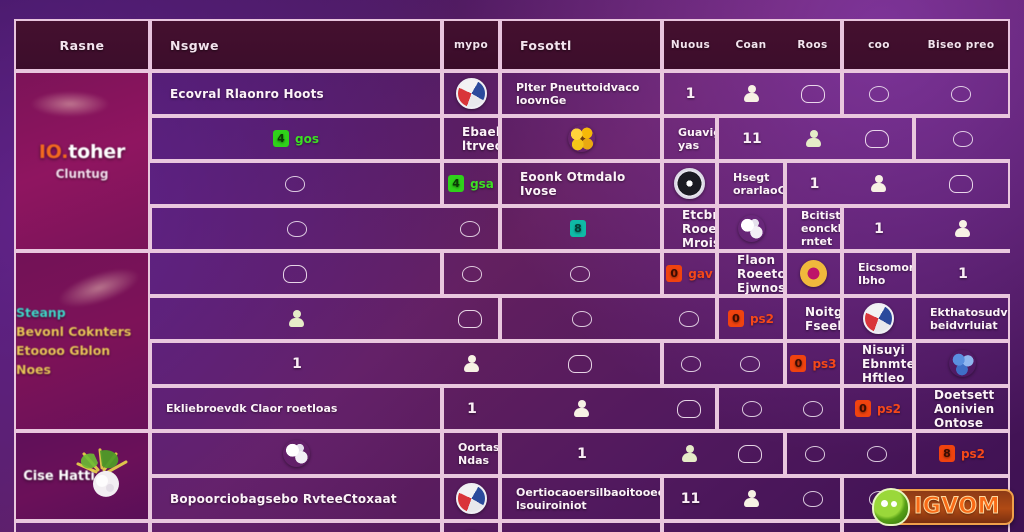  I want to click on table-row-result-cell: Ekthatosudvonoftuttnbeidvrluiat, so click(962, 318).